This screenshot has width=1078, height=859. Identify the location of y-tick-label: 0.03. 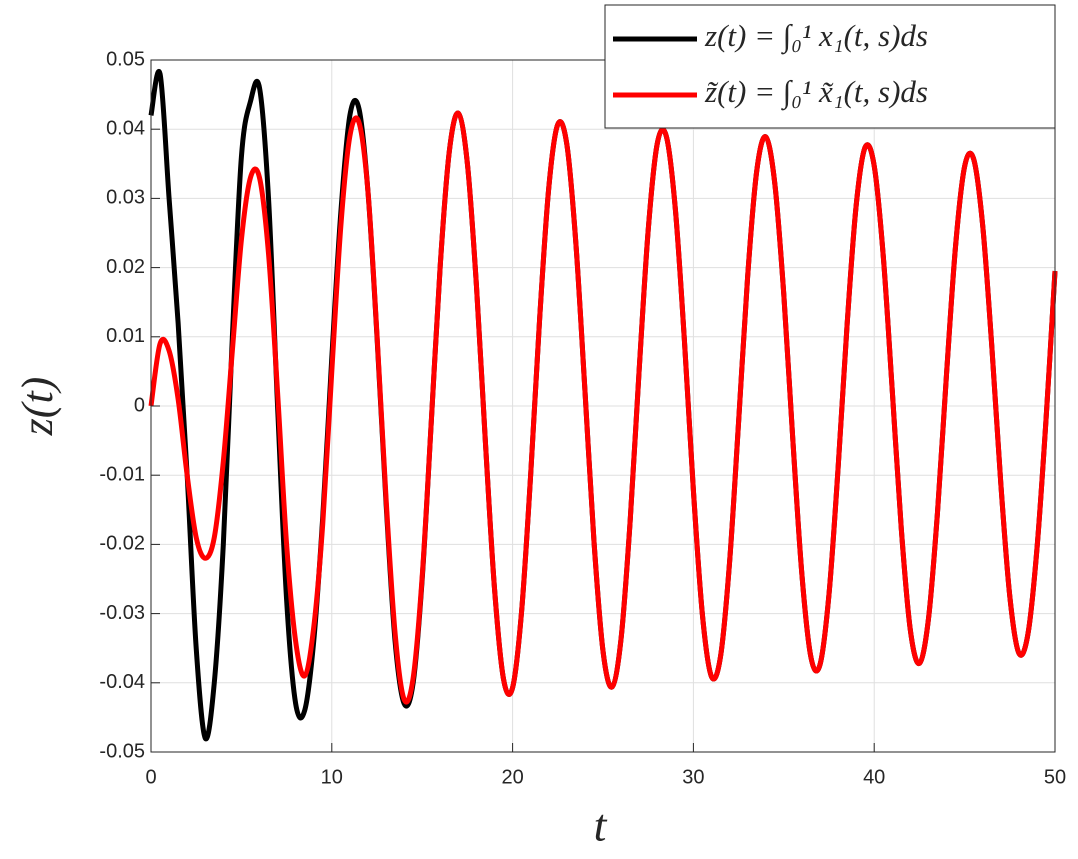
(125, 198).